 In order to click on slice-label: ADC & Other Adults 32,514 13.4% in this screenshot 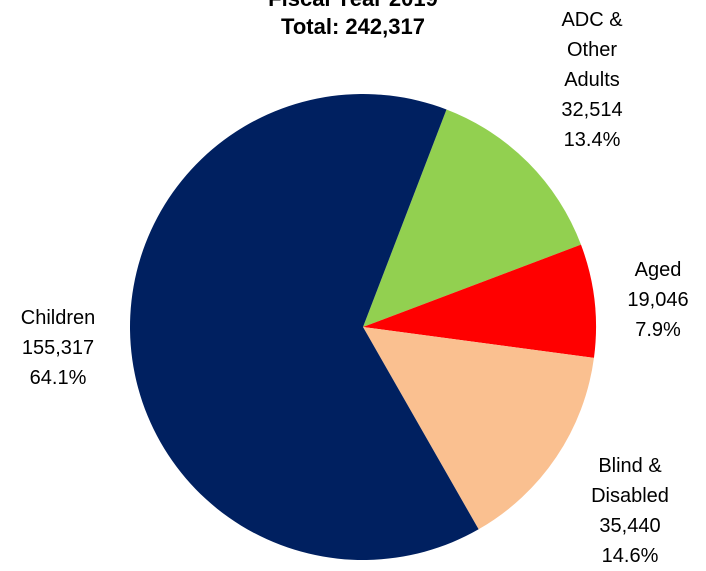, I will do `click(592, 80)`.